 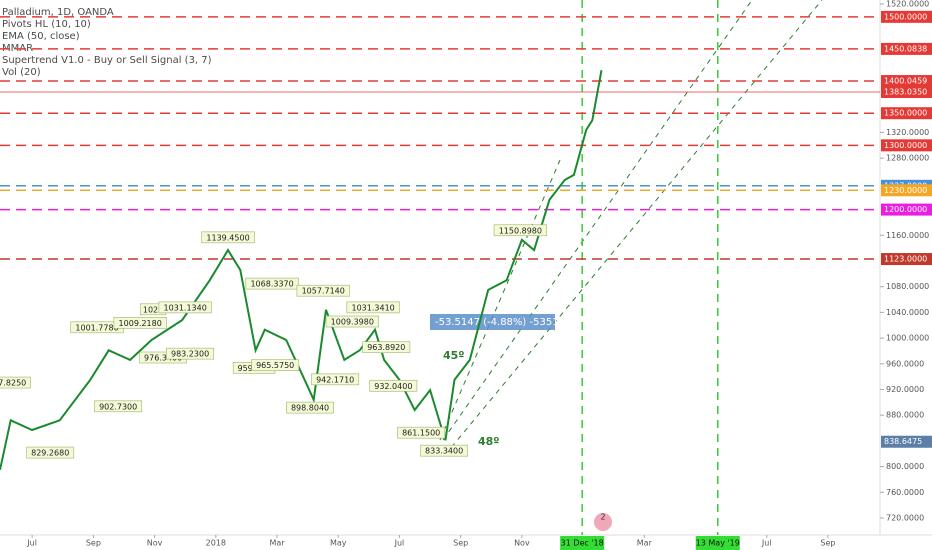 I want to click on pivot-label: 7.8250, so click(x=13, y=383).